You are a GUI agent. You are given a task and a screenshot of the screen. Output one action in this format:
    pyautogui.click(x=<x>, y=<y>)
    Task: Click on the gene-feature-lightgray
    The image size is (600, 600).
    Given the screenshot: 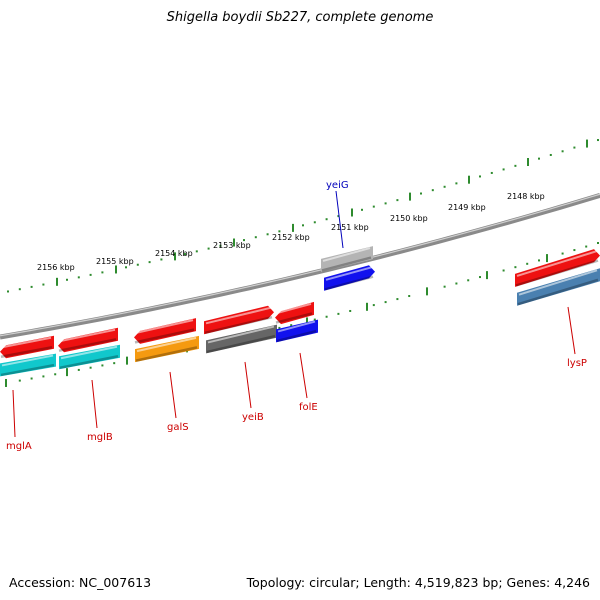 What is the action you would take?
    pyautogui.click(x=347, y=259)
    